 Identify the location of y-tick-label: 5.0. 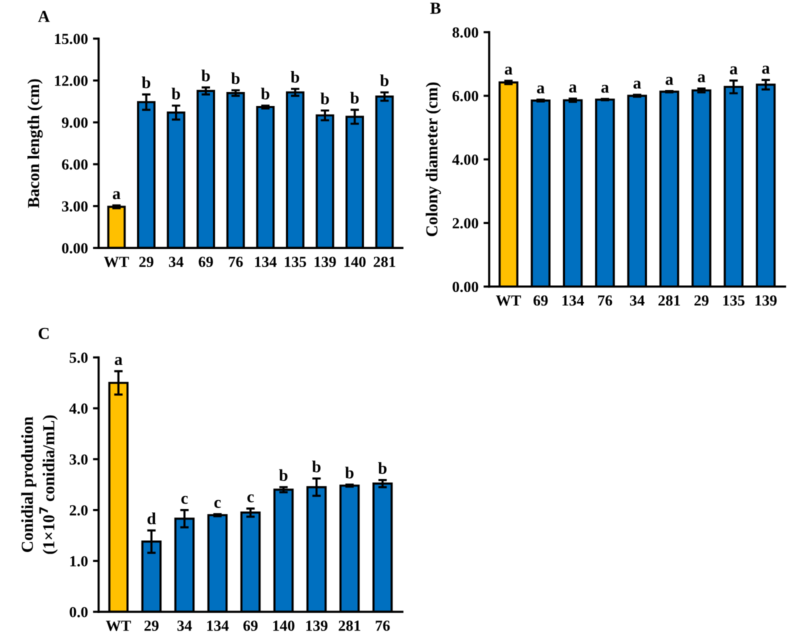
(79, 357).